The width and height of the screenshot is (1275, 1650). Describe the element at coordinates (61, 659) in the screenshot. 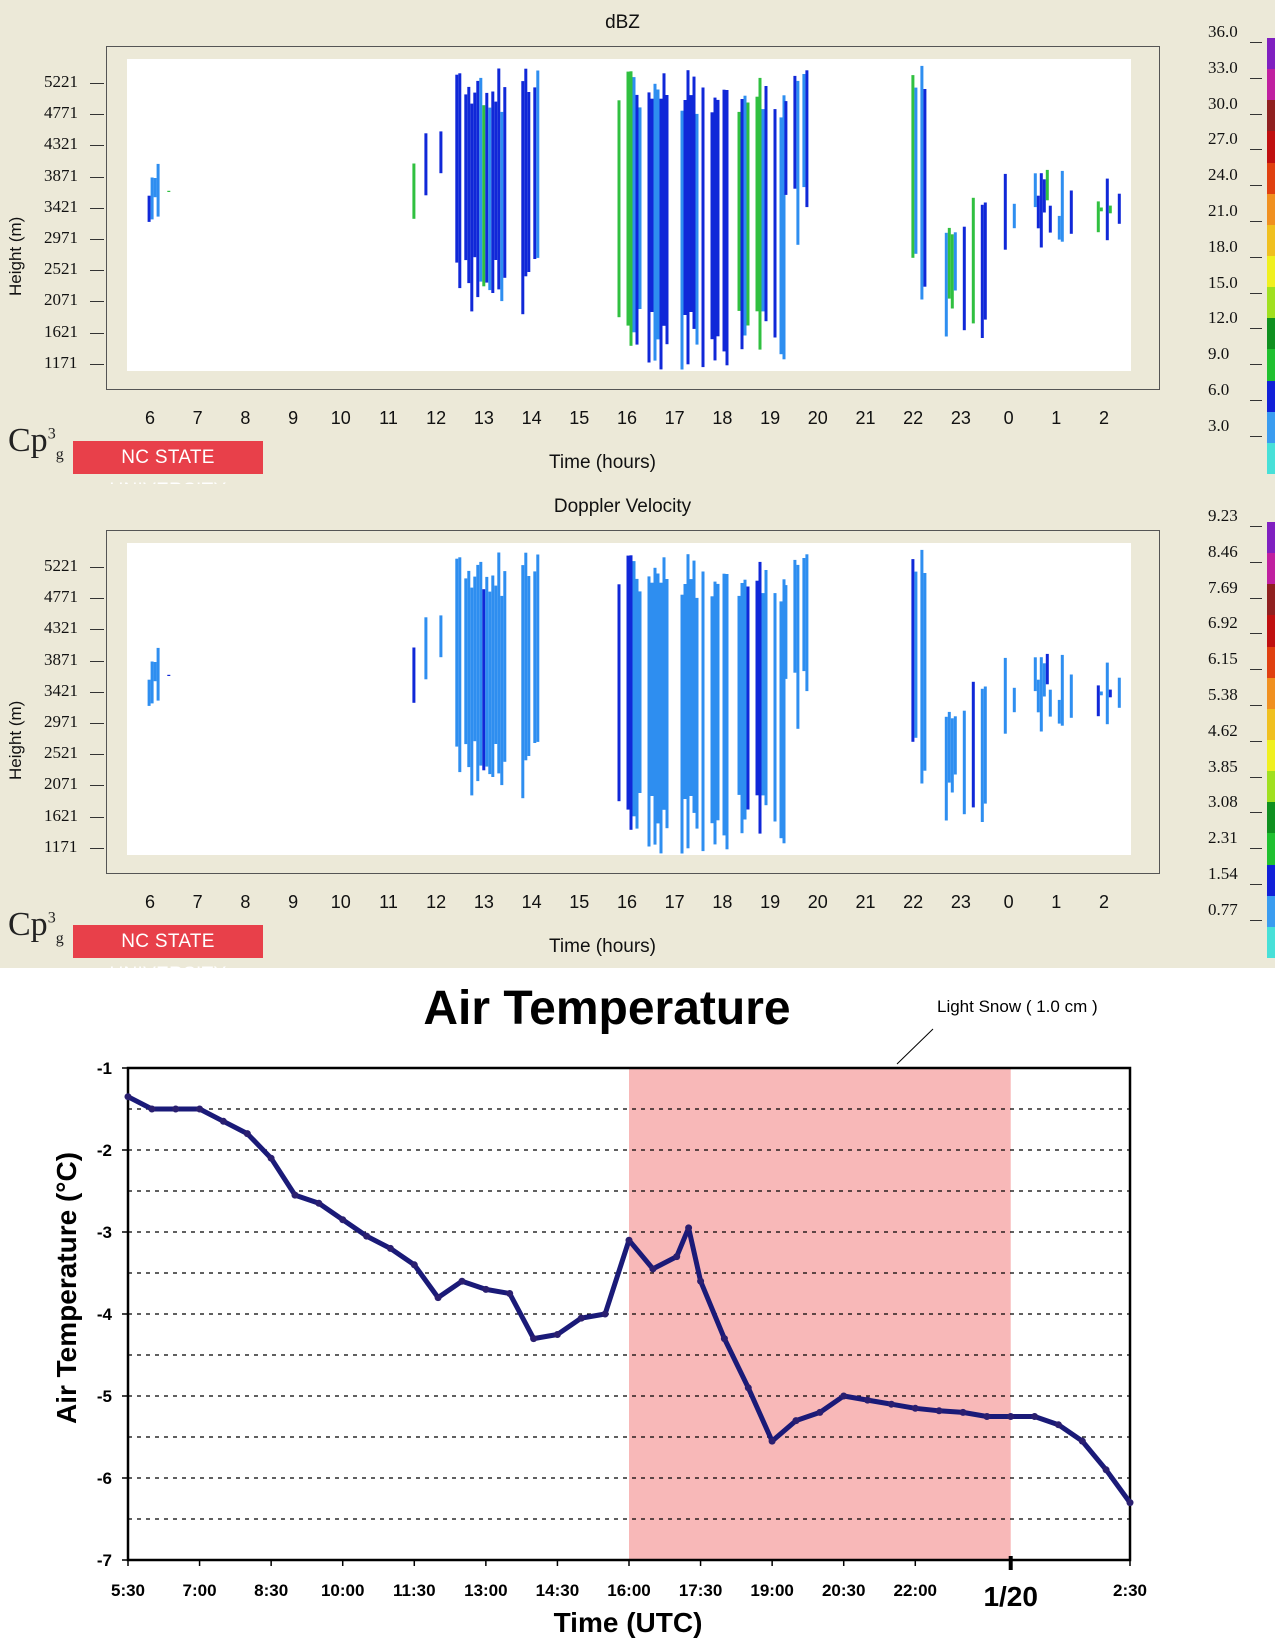

I see `y-tick-label: 3871` at that location.